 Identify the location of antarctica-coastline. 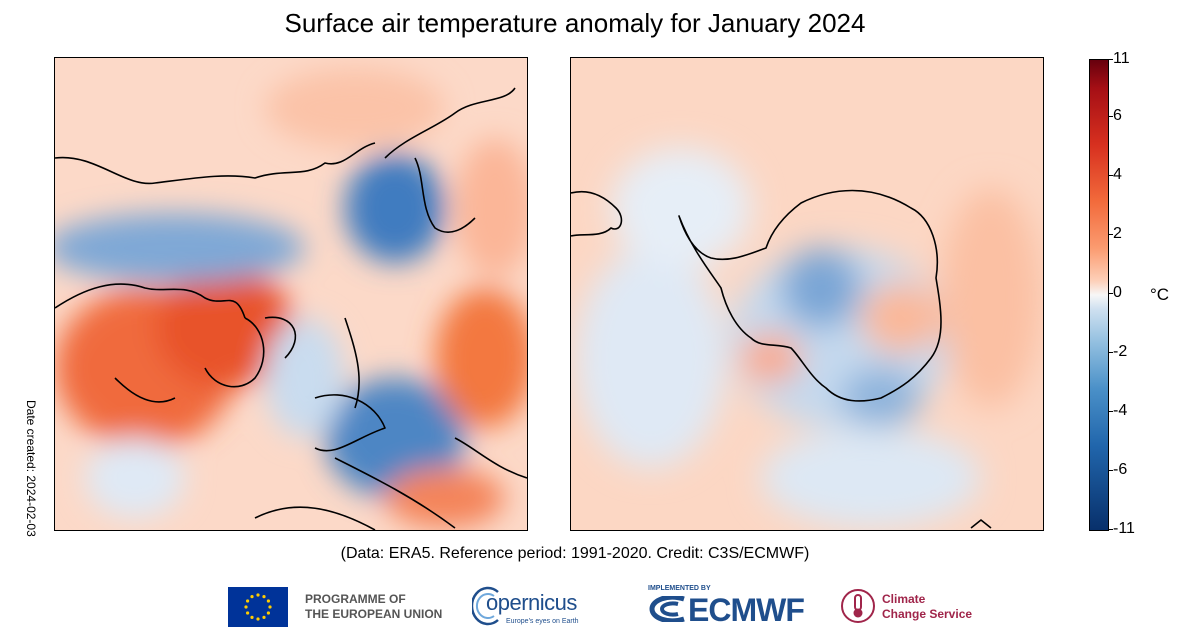
(810, 295).